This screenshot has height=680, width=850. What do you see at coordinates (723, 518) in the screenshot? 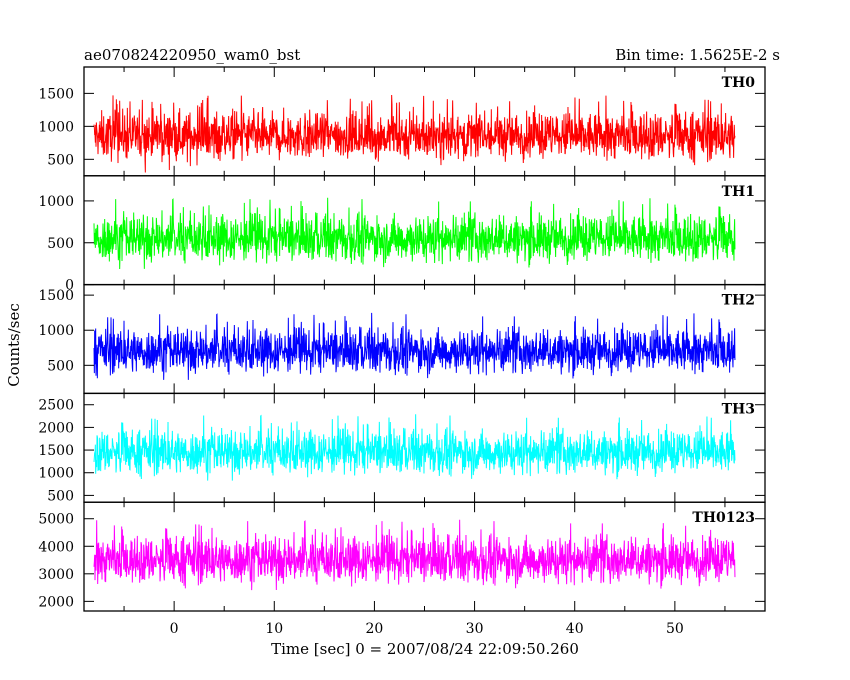
I see `panel-label: TH0123` at bounding box center [723, 518].